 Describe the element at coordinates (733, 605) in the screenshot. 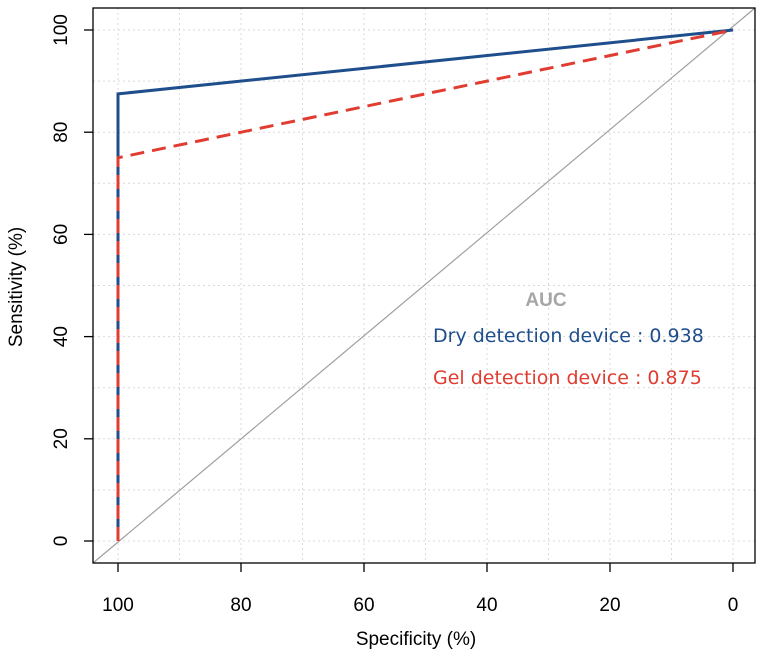

I see `x-tick-label: 0` at that location.